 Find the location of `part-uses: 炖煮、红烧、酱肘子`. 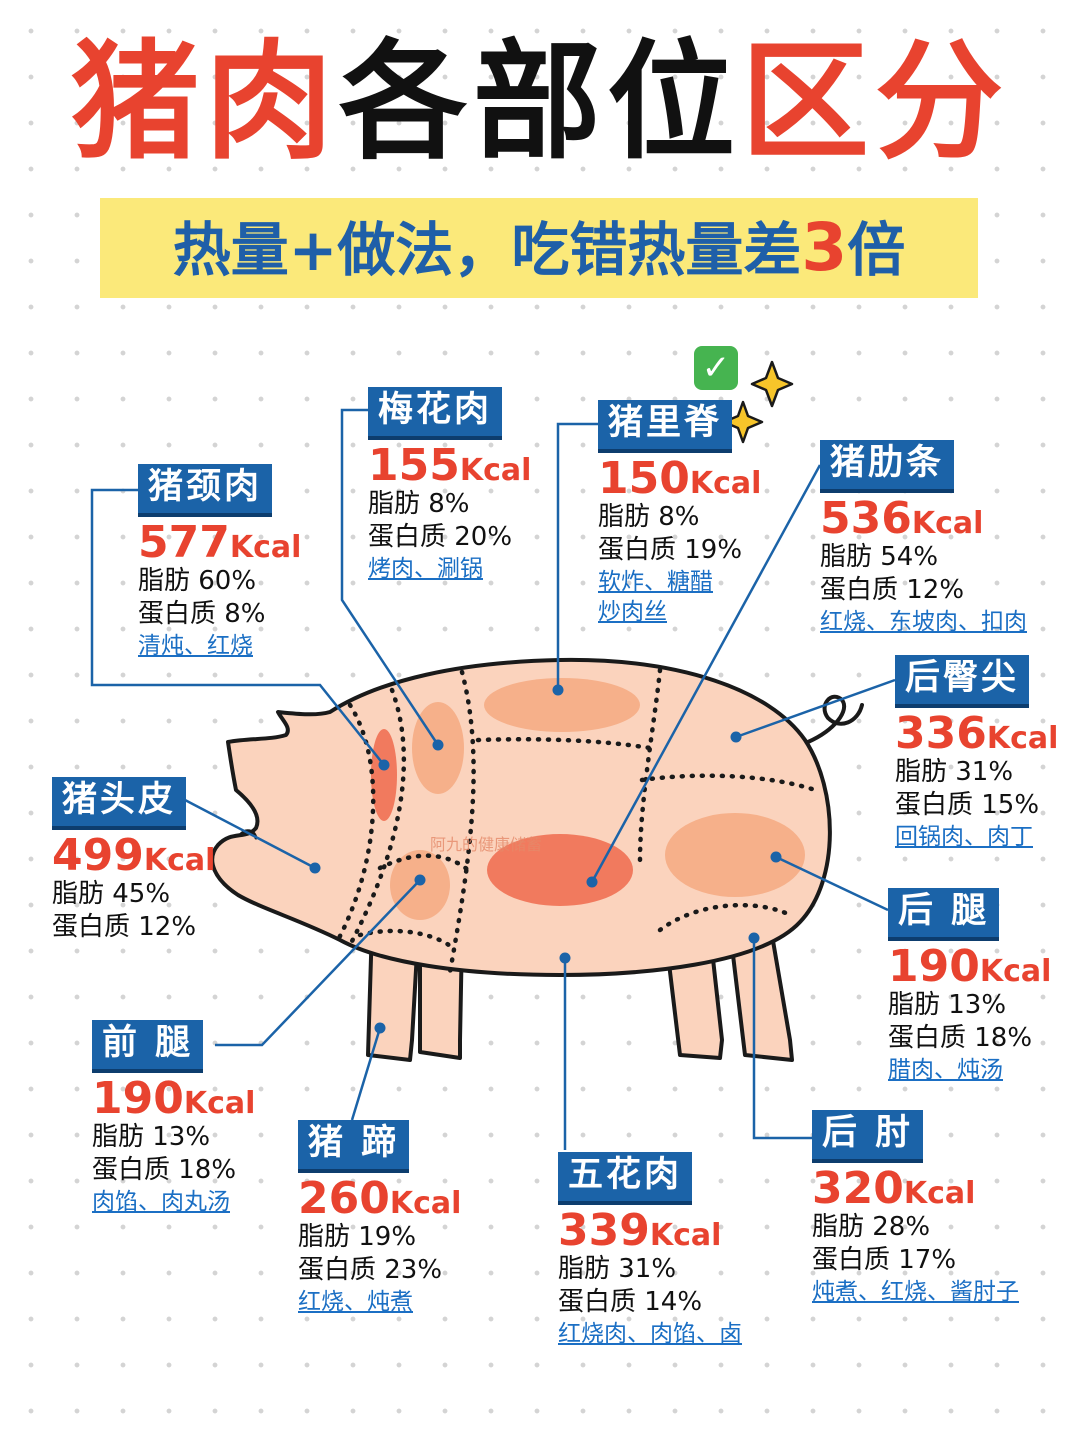

part-uses: 炖煮、红烧、酱肘子 is located at coordinates (915, 1292).